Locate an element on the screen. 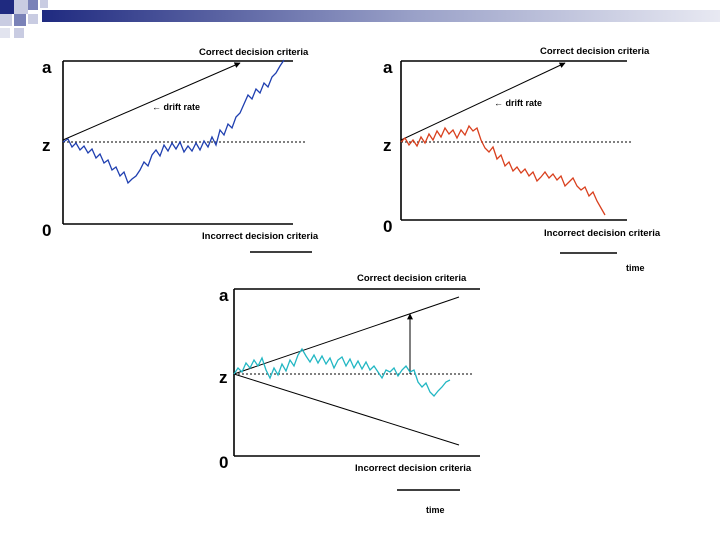 The height and width of the screenshot is (540, 720). corner-decoration is located at coordinates (24, 19).